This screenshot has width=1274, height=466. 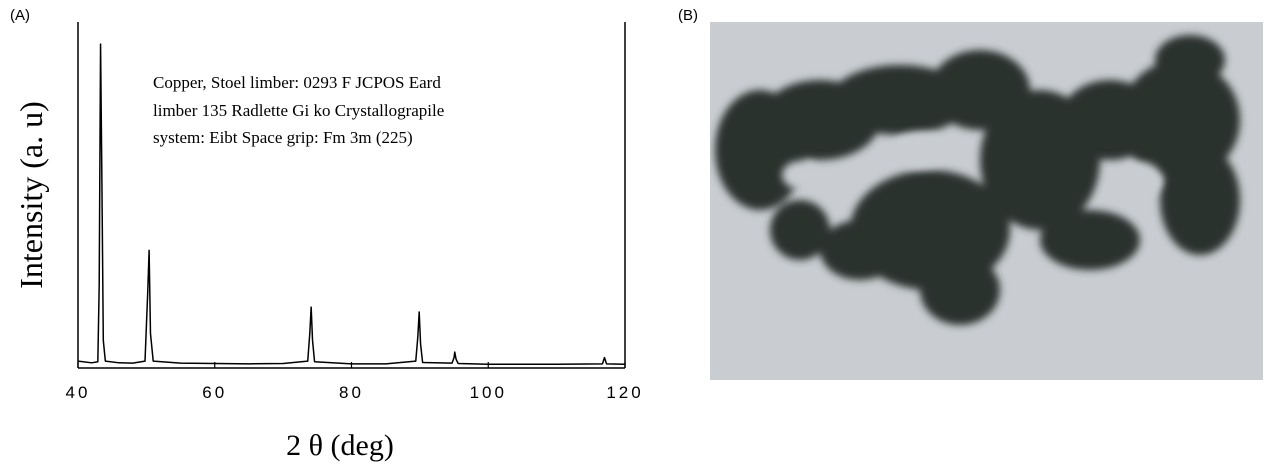 What do you see at coordinates (624, 392) in the screenshot?
I see `x-tick-label: 120` at bounding box center [624, 392].